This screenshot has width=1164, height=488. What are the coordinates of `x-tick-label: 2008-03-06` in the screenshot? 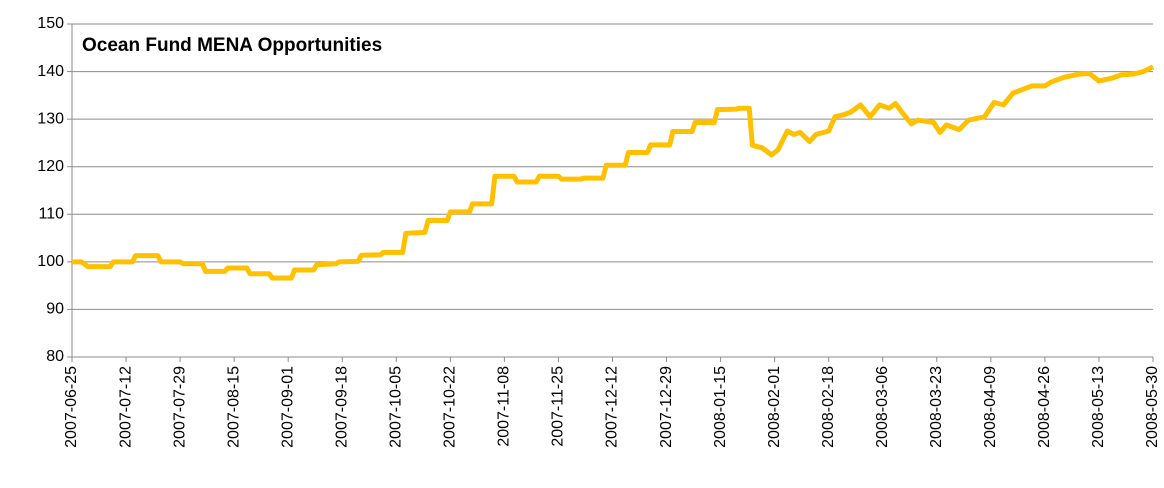 It's located at (882, 407).